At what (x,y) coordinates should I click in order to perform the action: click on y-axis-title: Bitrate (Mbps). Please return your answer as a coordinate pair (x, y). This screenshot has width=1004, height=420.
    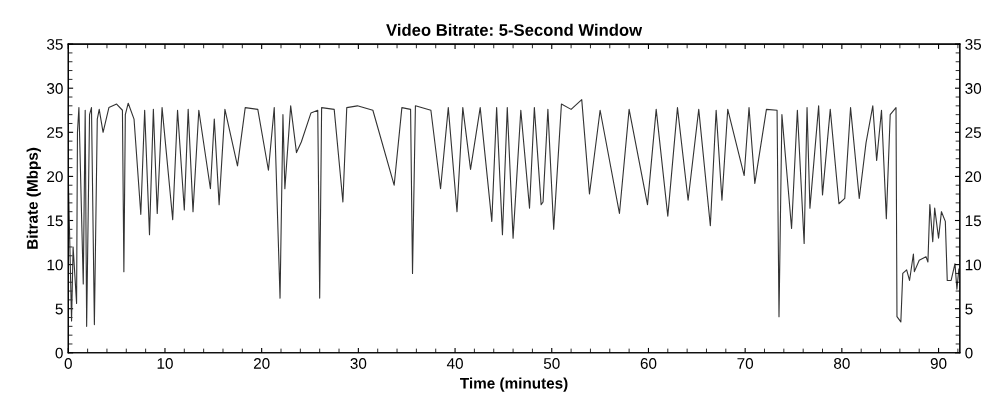
    Looking at the image, I should click on (33, 198).